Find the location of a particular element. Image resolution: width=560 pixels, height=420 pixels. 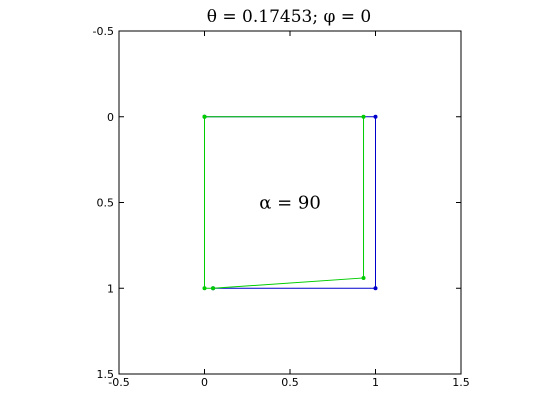

x-tick-label: 0 is located at coordinates (204, 382).